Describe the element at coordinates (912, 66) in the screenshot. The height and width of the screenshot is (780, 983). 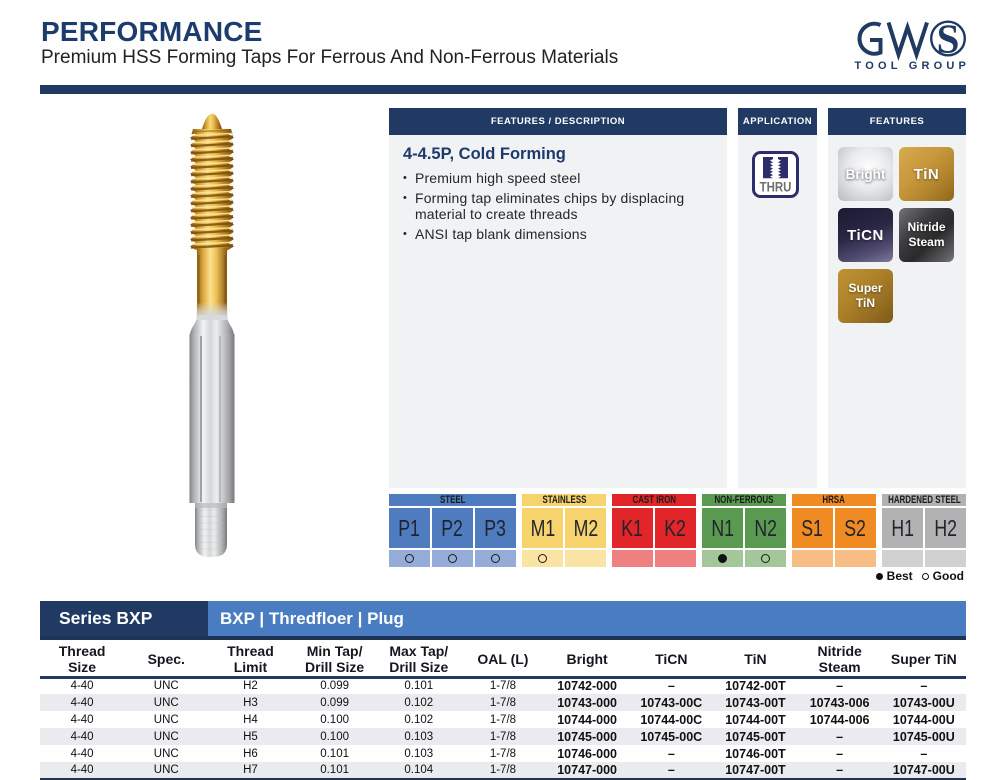
I see `svg-text: TOOL GROUP` at that location.